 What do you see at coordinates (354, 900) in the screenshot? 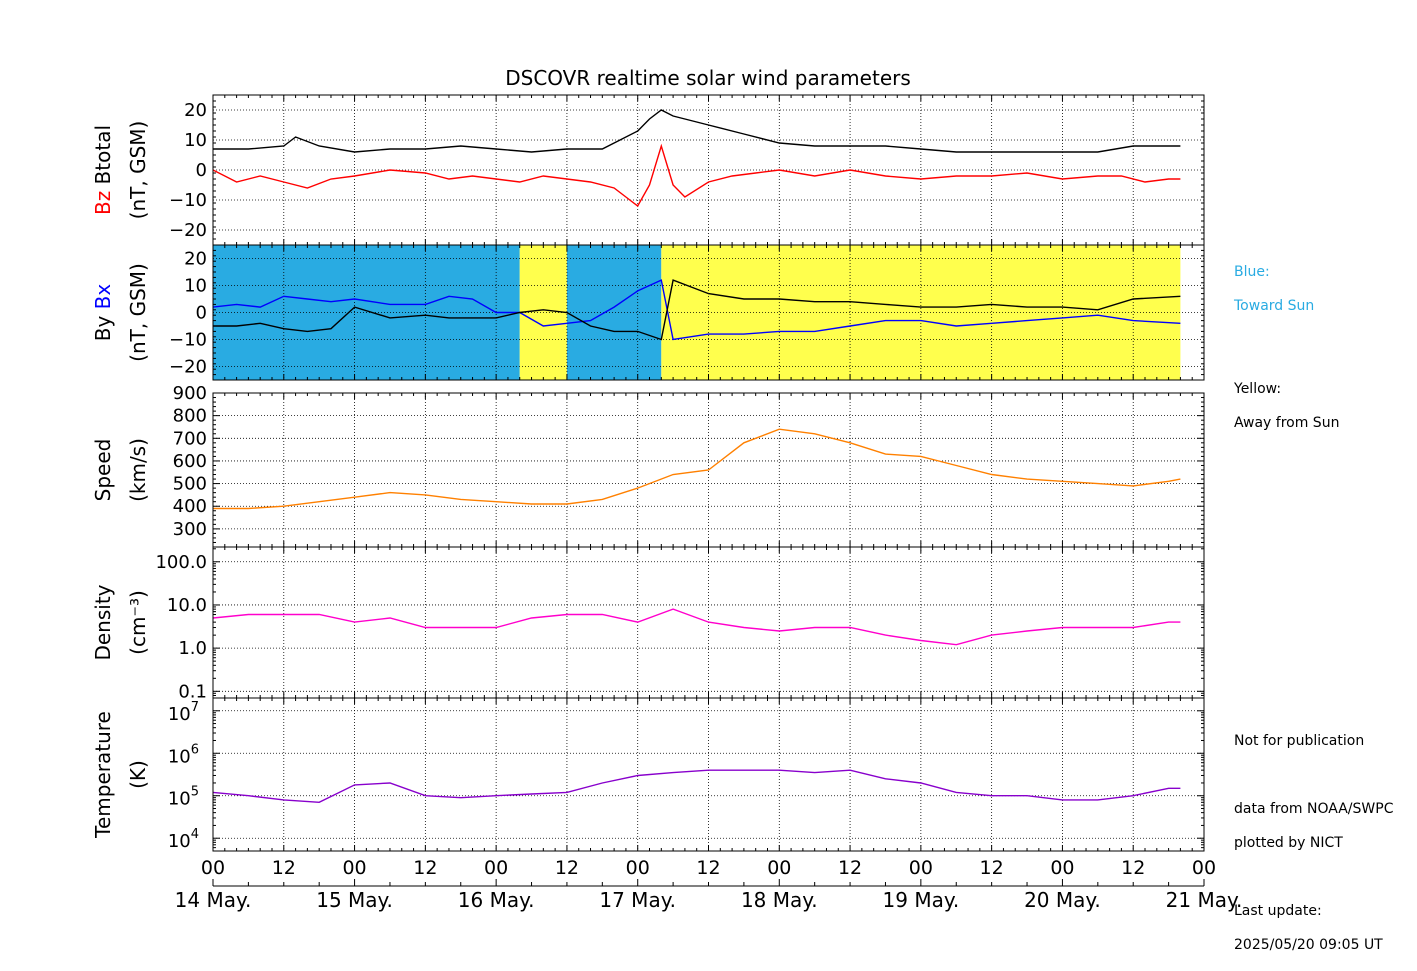
I see `date-label: 15 May.` at bounding box center [354, 900].